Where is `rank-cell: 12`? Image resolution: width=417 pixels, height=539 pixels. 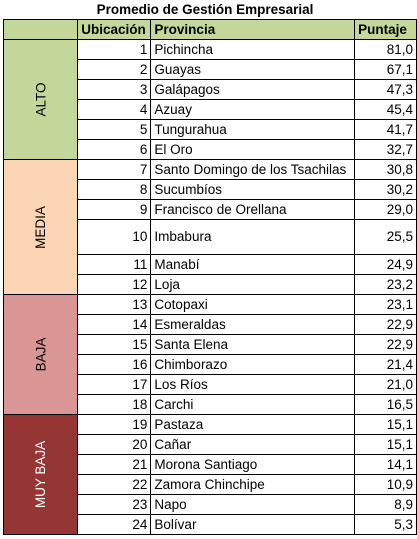 rank-cell: 12 is located at coordinates (114, 284).